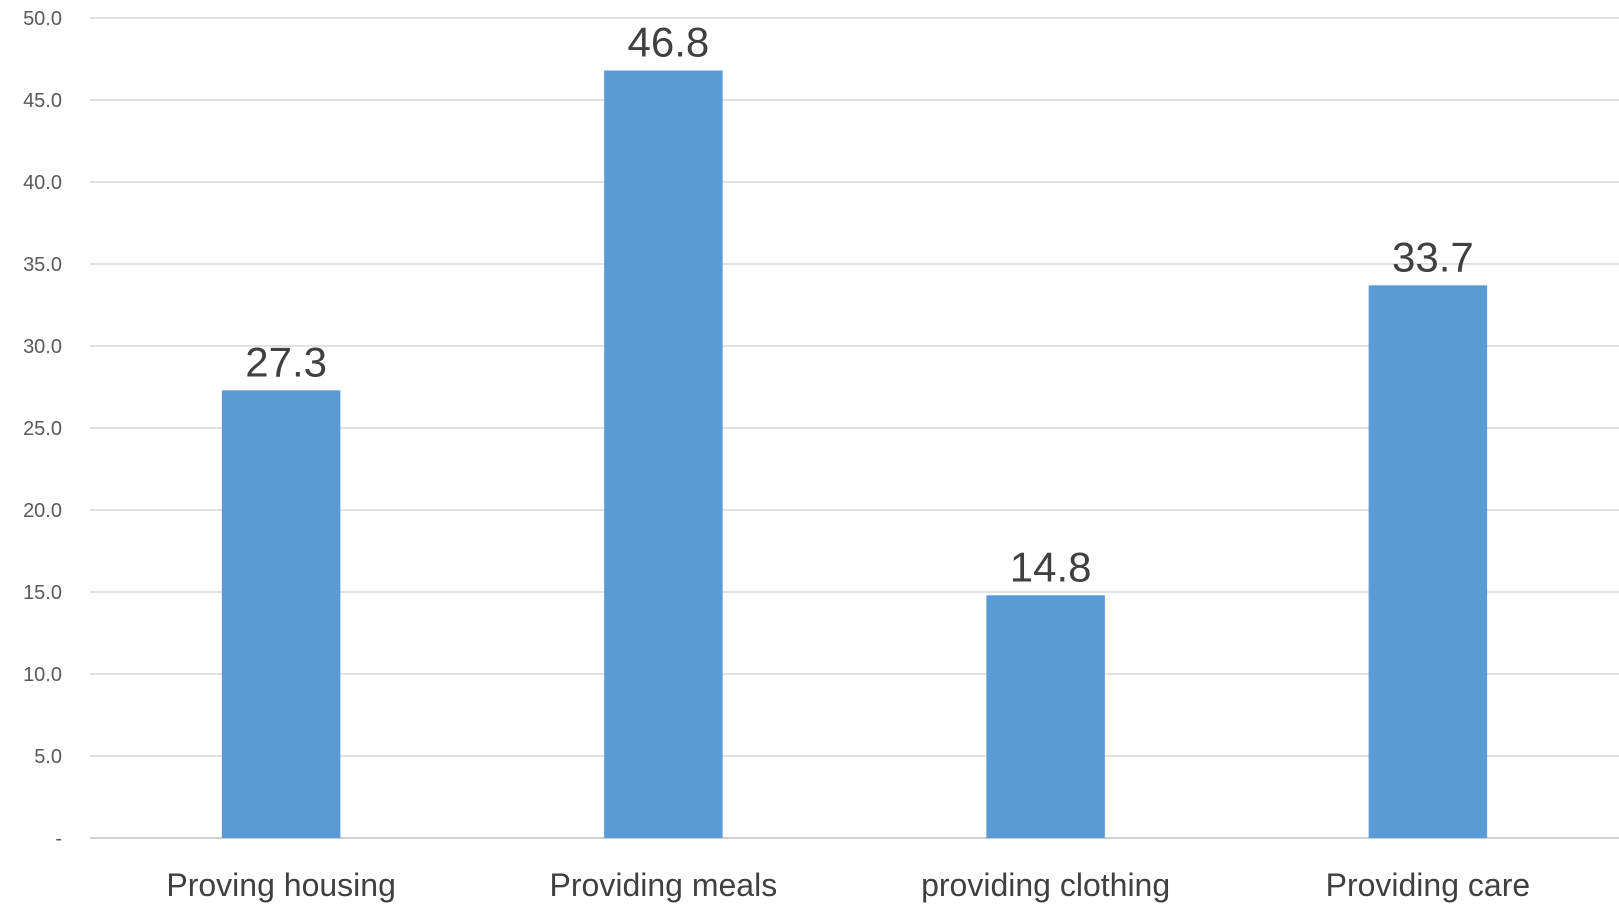  What do you see at coordinates (42, 265) in the screenshot?
I see `y-tick-label: 35.0` at bounding box center [42, 265].